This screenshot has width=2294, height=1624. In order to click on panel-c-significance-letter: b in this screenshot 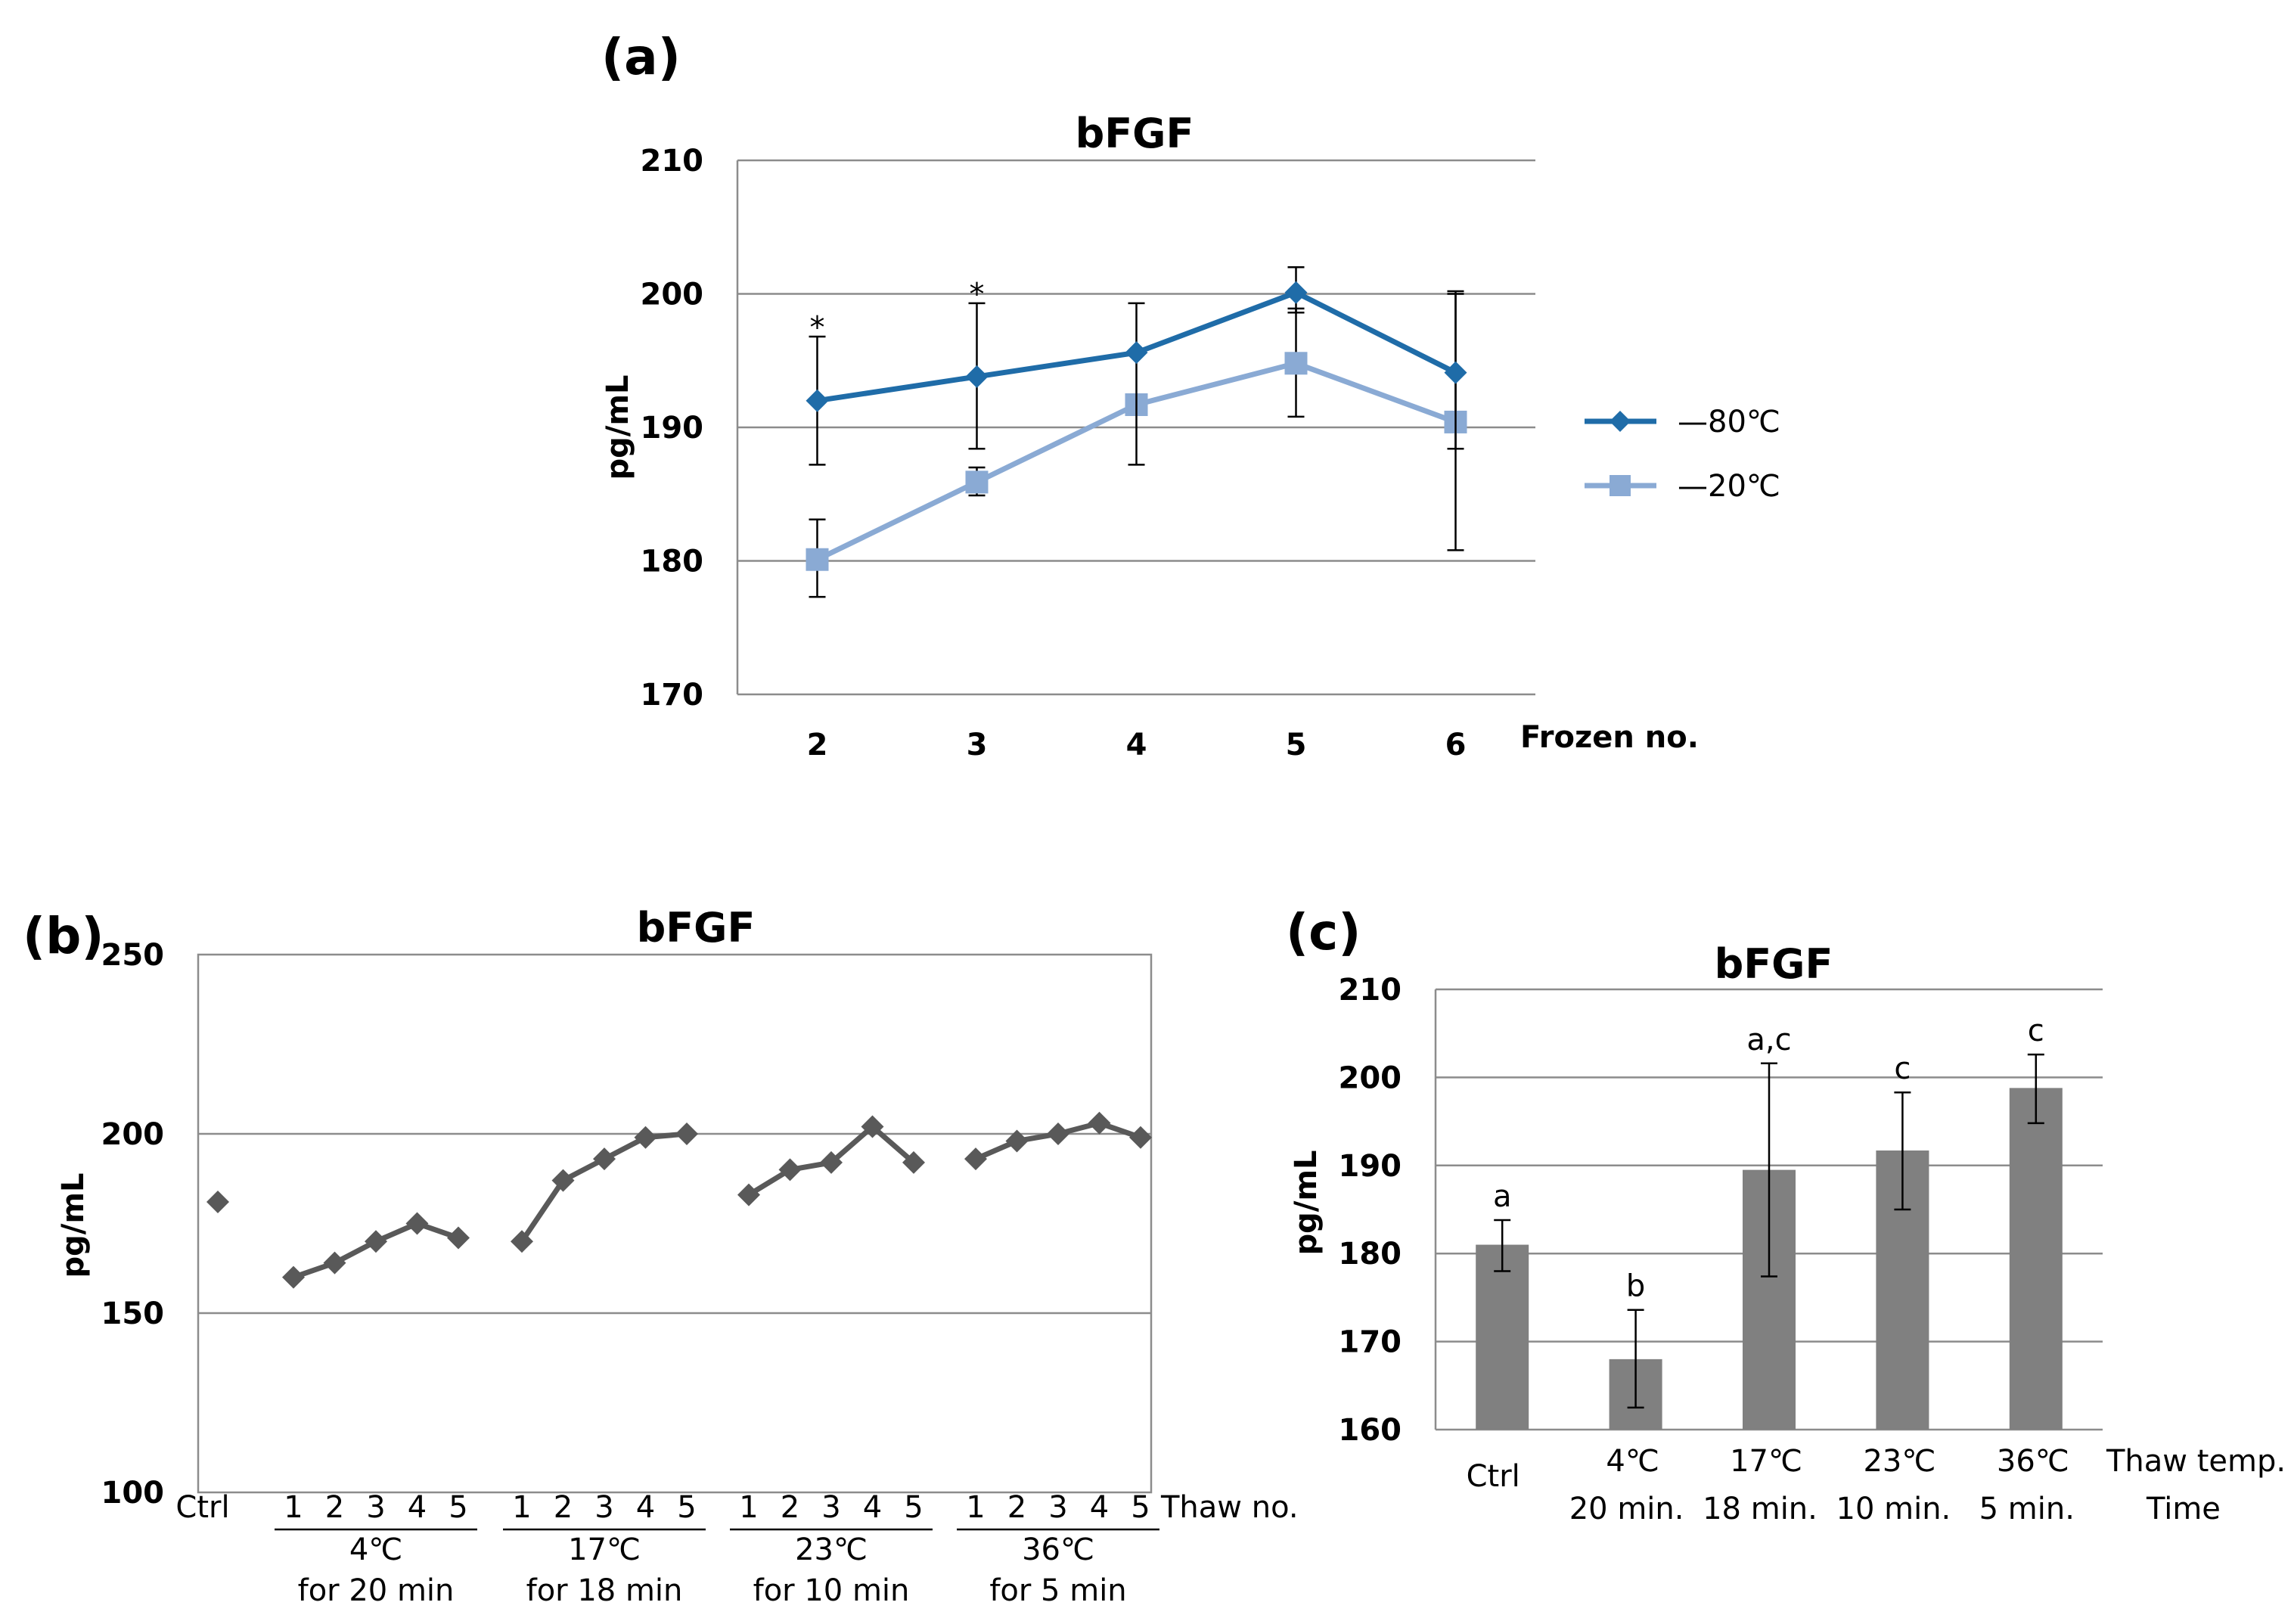, I will do `click(1635, 1286)`.